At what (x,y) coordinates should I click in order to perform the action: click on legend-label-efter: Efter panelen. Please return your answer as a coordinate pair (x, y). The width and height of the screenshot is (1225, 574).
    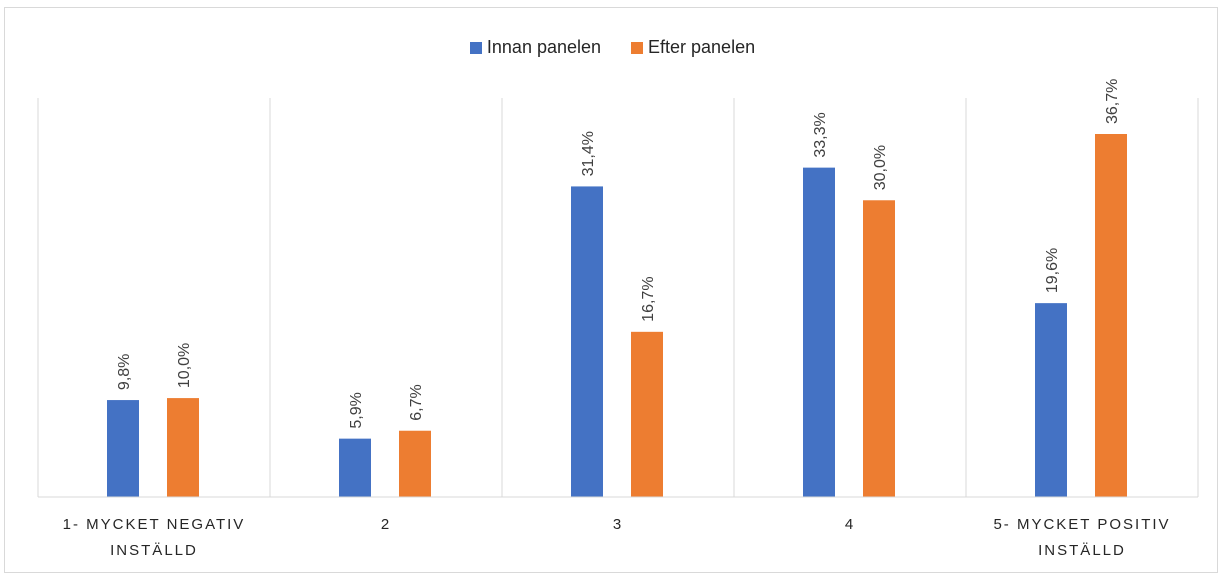
    Looking at the image, I should click on (702, 47).